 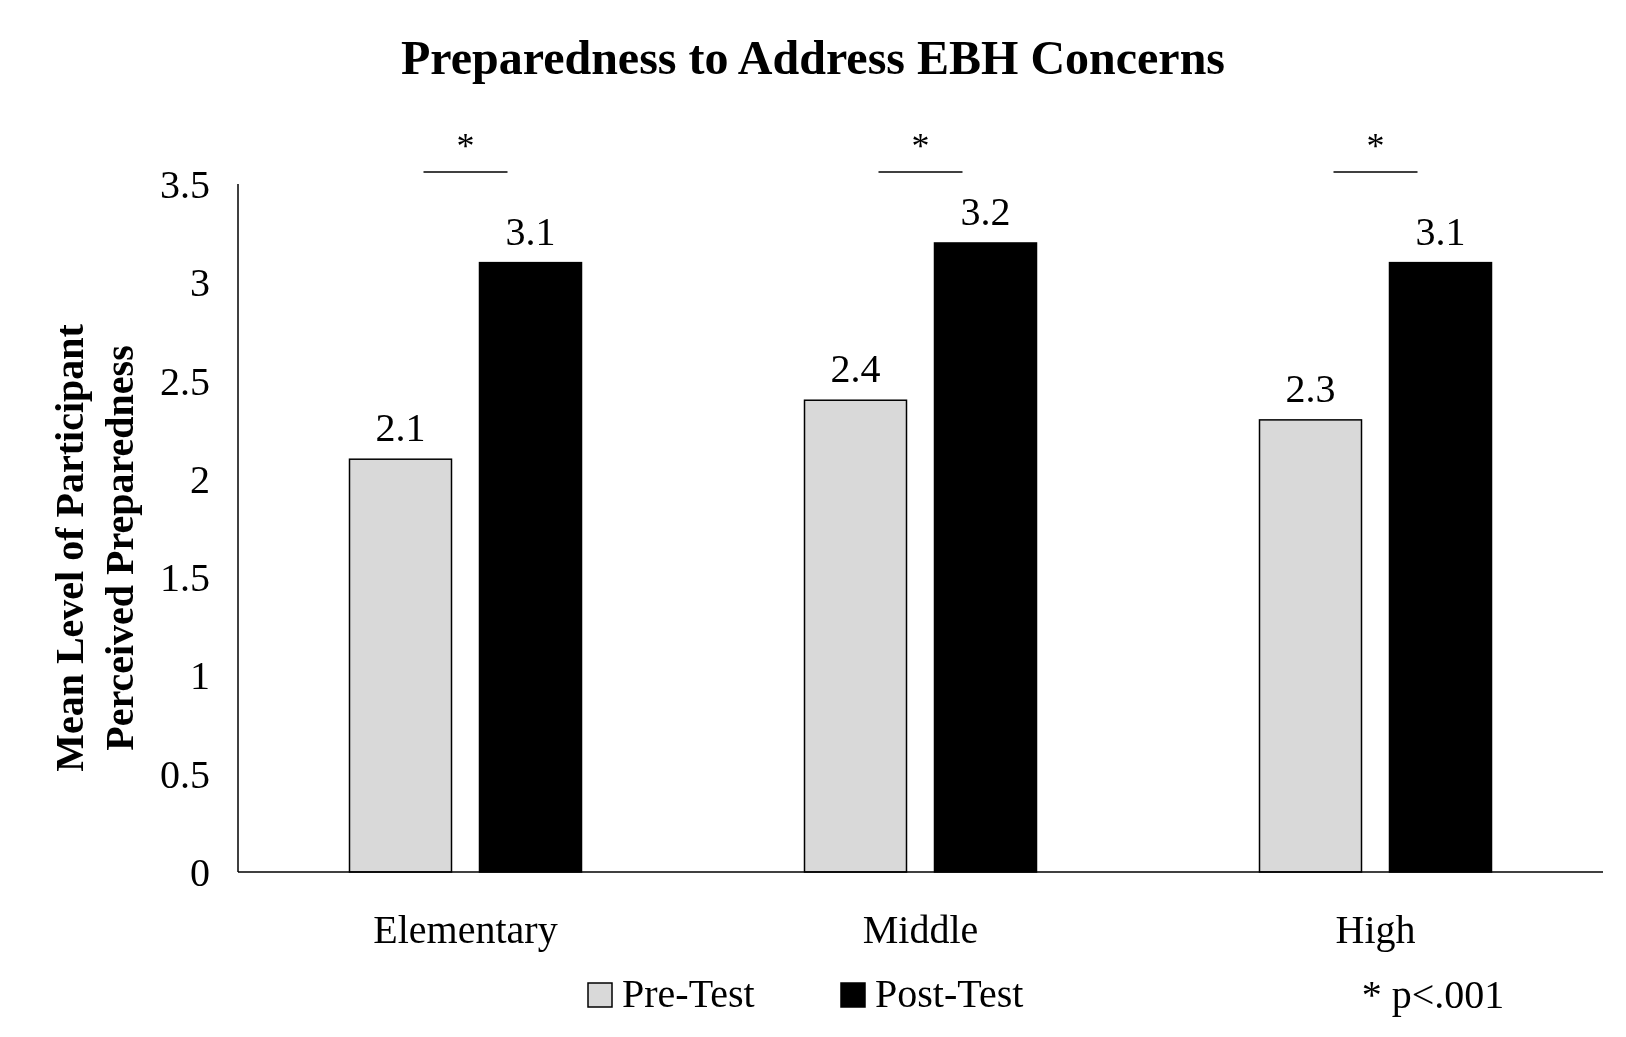 What do you see at coordinates (985, 211) in the screenshot?
I see `data-label: 3.2` at bounding box center [985, 211].